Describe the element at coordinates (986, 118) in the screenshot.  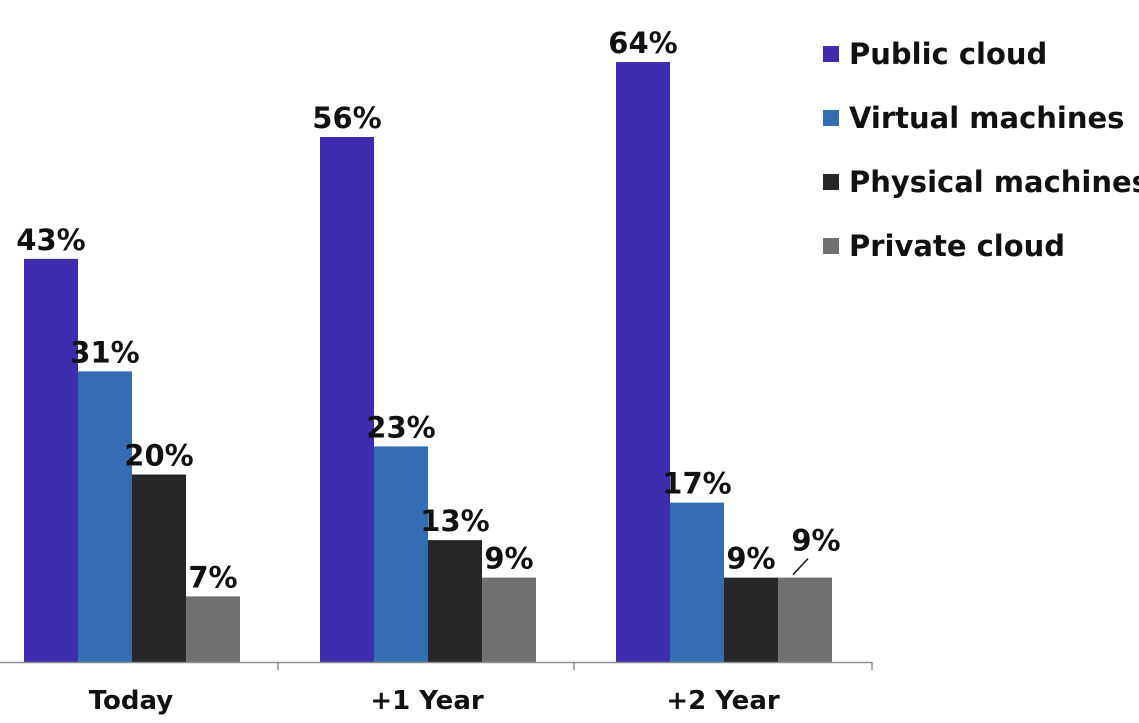
I see `legend-label-virtual-machines: Virtual machines` at that location.